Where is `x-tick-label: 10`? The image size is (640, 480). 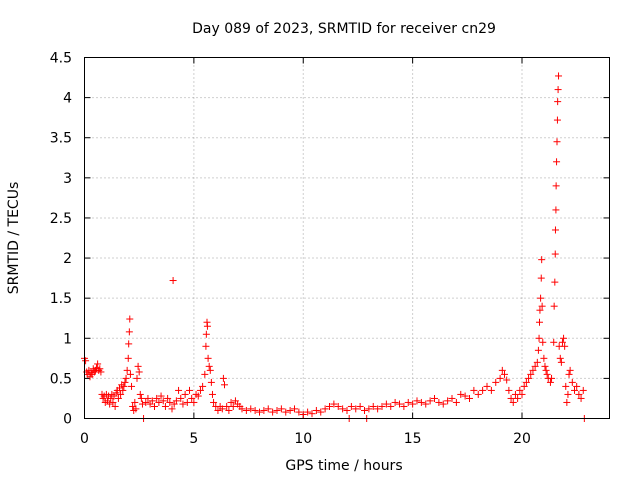 x-tick-label: 10 is located at coordinates (303, 439).